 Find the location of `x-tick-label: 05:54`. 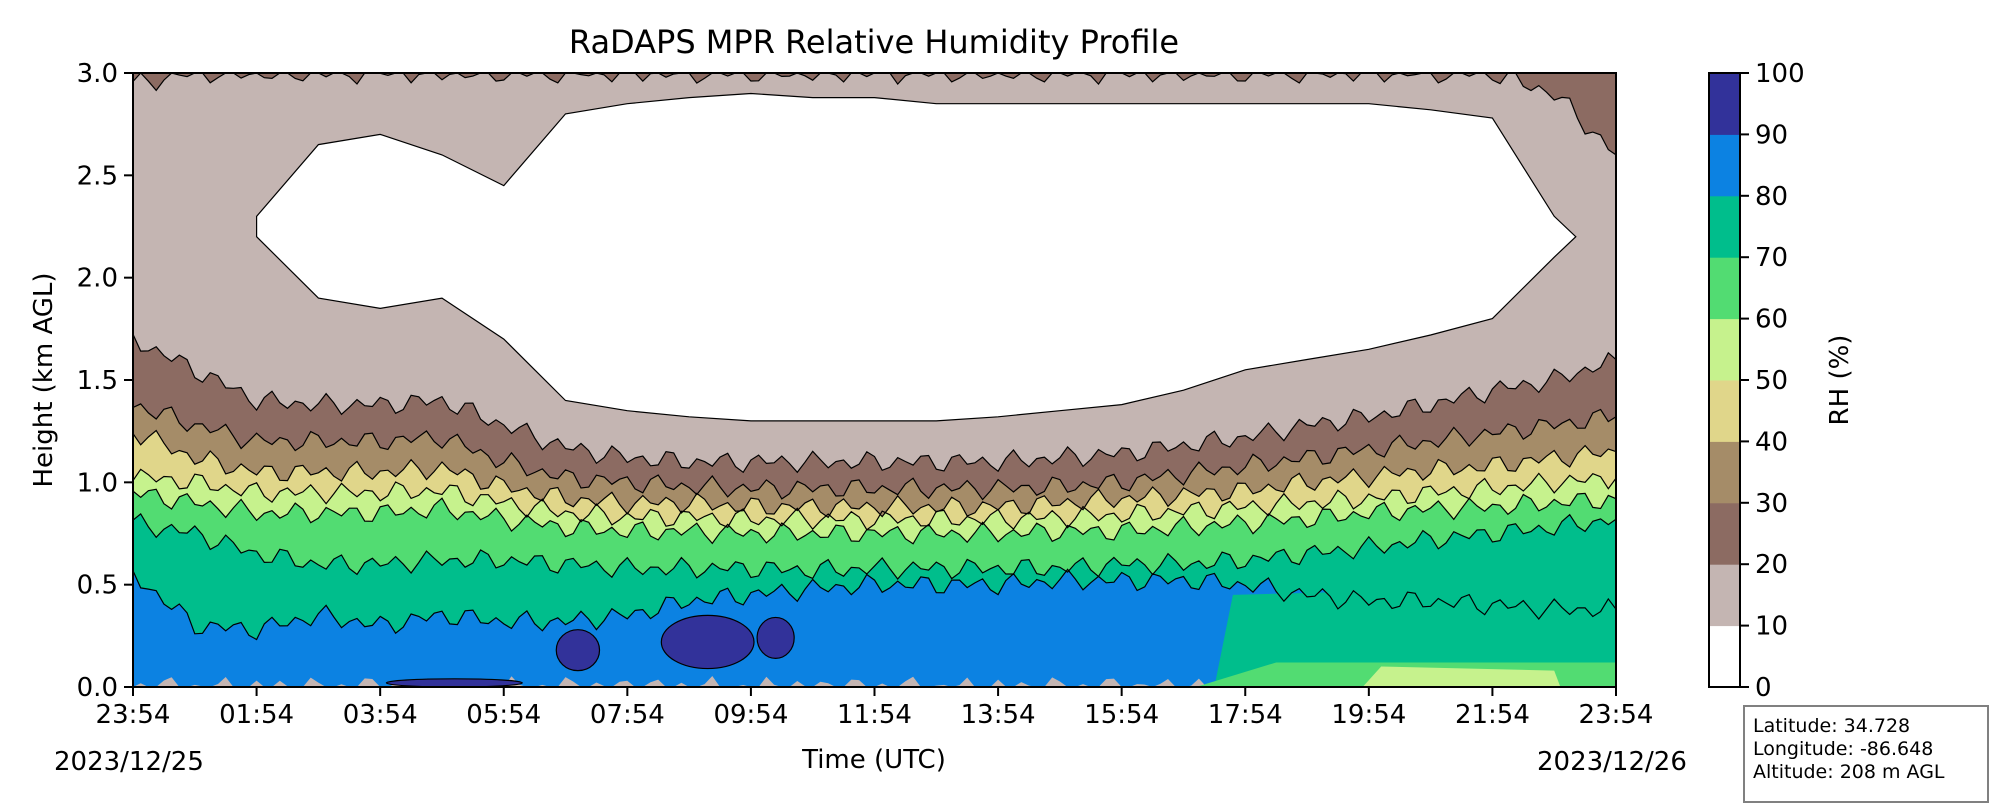

x-tick-label: 05:54 is located at coordinates (503, 715).